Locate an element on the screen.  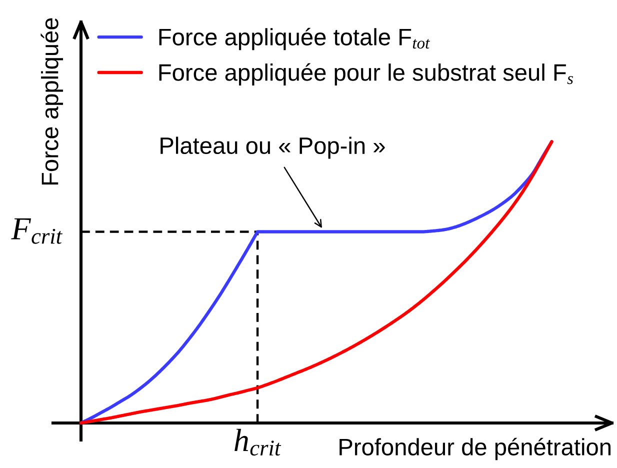
text: h$_{crit}$ is located at coordinates (258, 442).